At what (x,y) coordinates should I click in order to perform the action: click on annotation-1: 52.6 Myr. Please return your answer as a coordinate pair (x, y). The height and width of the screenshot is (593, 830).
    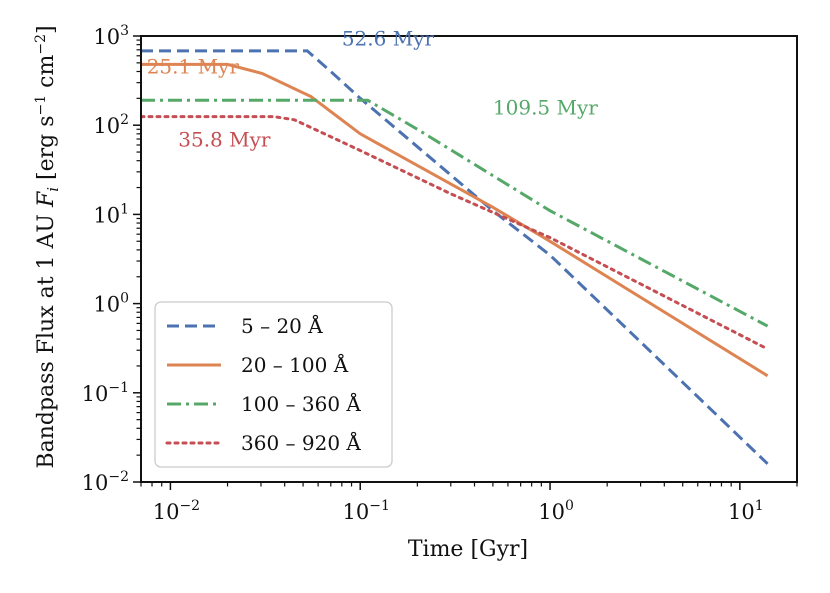
    Looking at the image, I should click on (388, 39).